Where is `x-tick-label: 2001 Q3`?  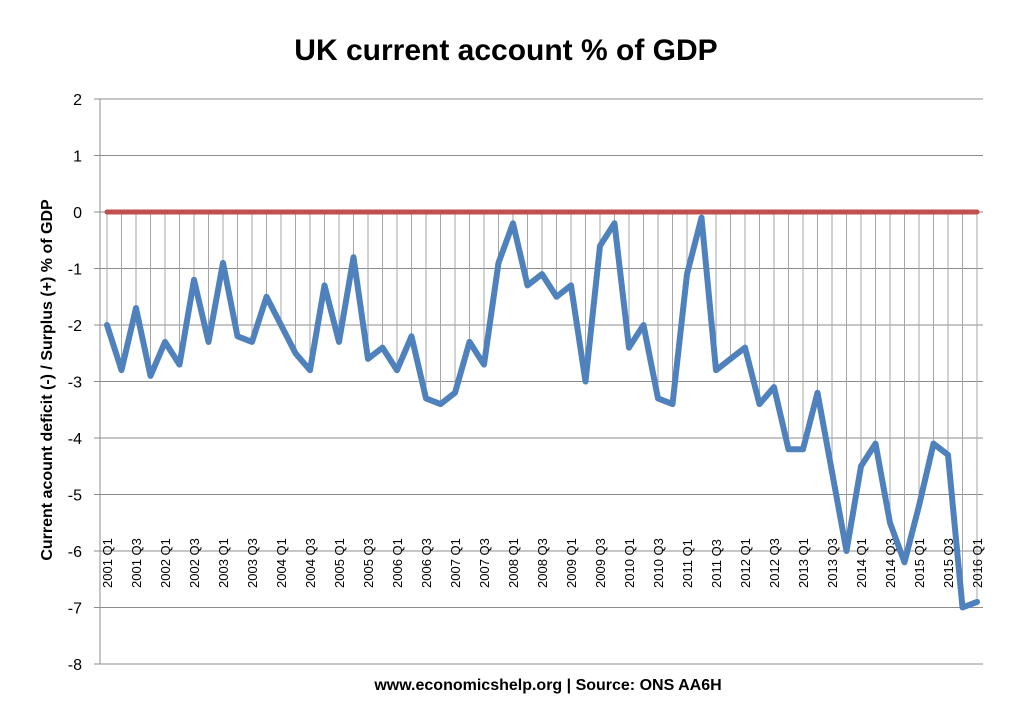
x-tick-label: 2001 Q3 is located at coordinates (136, 563).